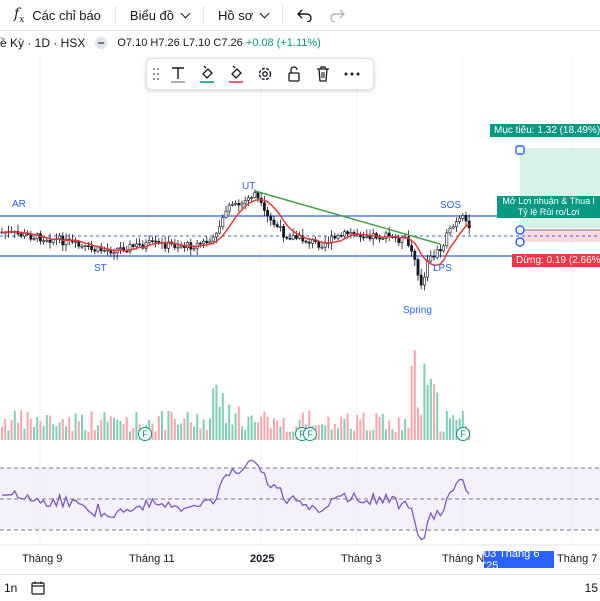  Describe the element at coordinates (548, 207) in the screenshot. I see `position-info-box: Mở Lợi nhuận & Thua l Tỷ lệ Rủi ro/Lợi` at that location.